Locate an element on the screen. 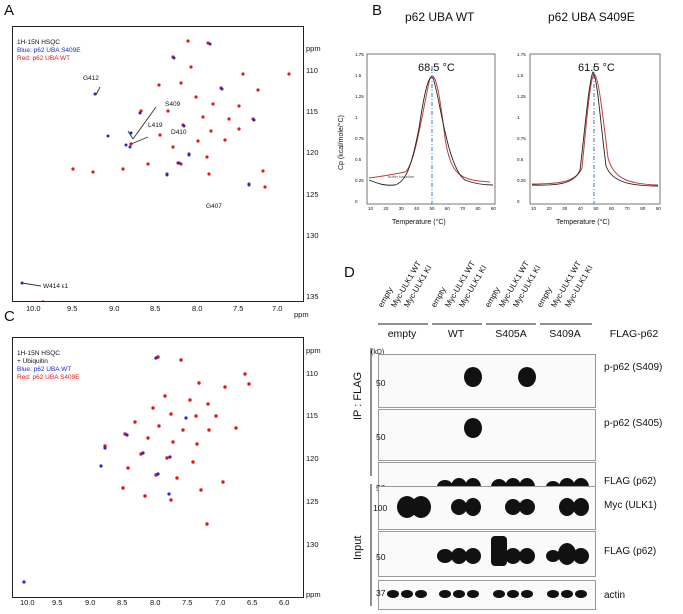 The height and width of the screenshot is (614, 683). ip-label: IP : FLAG is located at coordinates (358, 395).